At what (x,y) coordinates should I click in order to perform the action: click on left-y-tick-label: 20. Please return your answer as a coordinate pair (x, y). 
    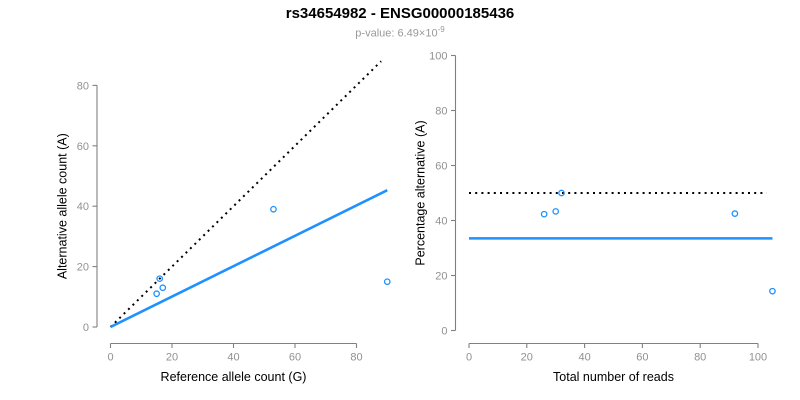
    Looking at the image, I should click on (83, 268).